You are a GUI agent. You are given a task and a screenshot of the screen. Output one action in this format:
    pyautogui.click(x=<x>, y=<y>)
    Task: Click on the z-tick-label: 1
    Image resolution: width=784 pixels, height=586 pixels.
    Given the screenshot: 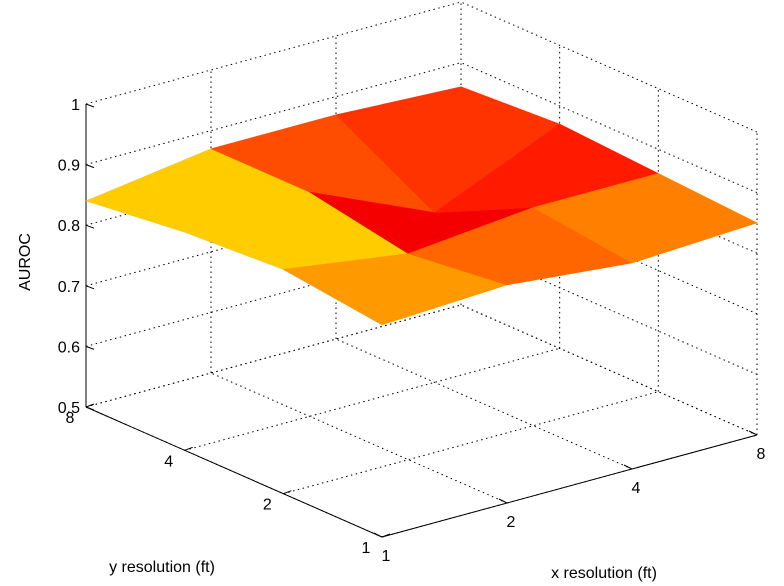 What is the action you would take?
    pyautogui.click(x=75, y=105)
    